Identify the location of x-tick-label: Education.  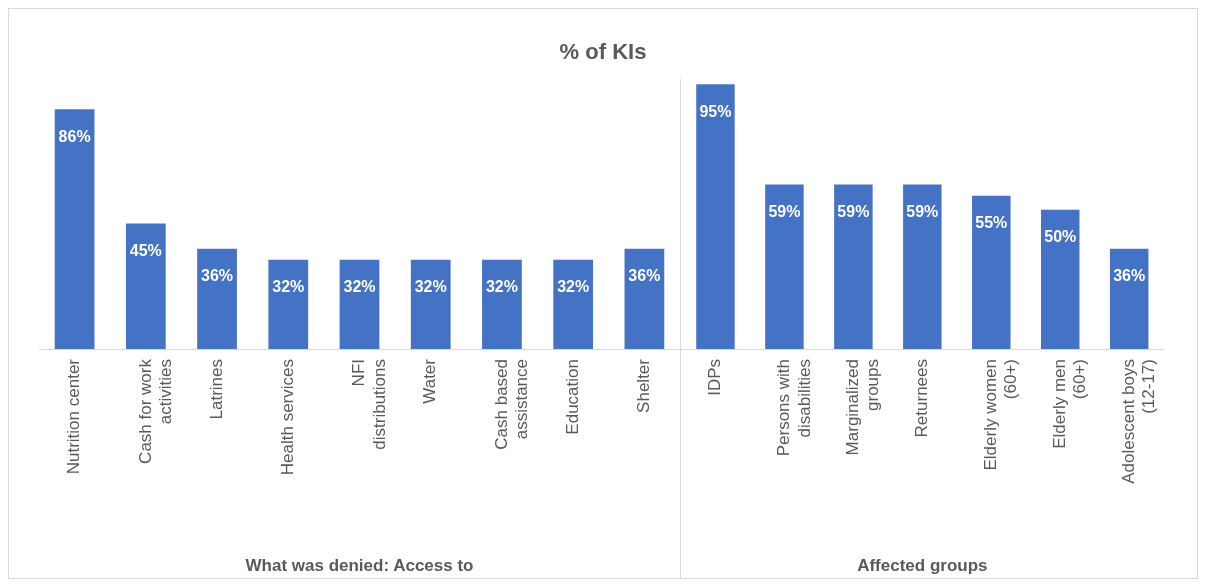
(572, 397).